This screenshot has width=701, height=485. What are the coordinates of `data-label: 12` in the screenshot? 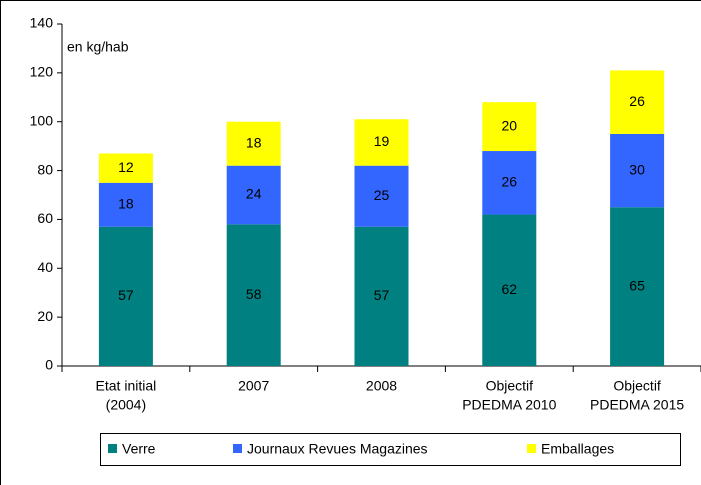 It's located at (126, 167).